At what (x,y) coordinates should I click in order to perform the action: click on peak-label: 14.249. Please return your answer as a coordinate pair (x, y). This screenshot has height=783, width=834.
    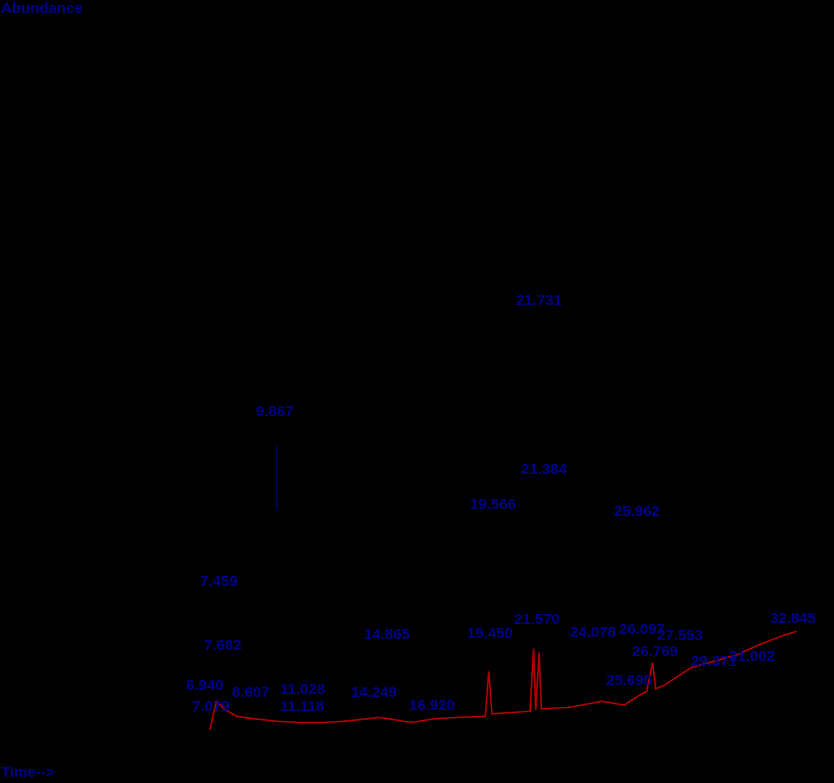
    Looking at the image, I should click on (374, 692).